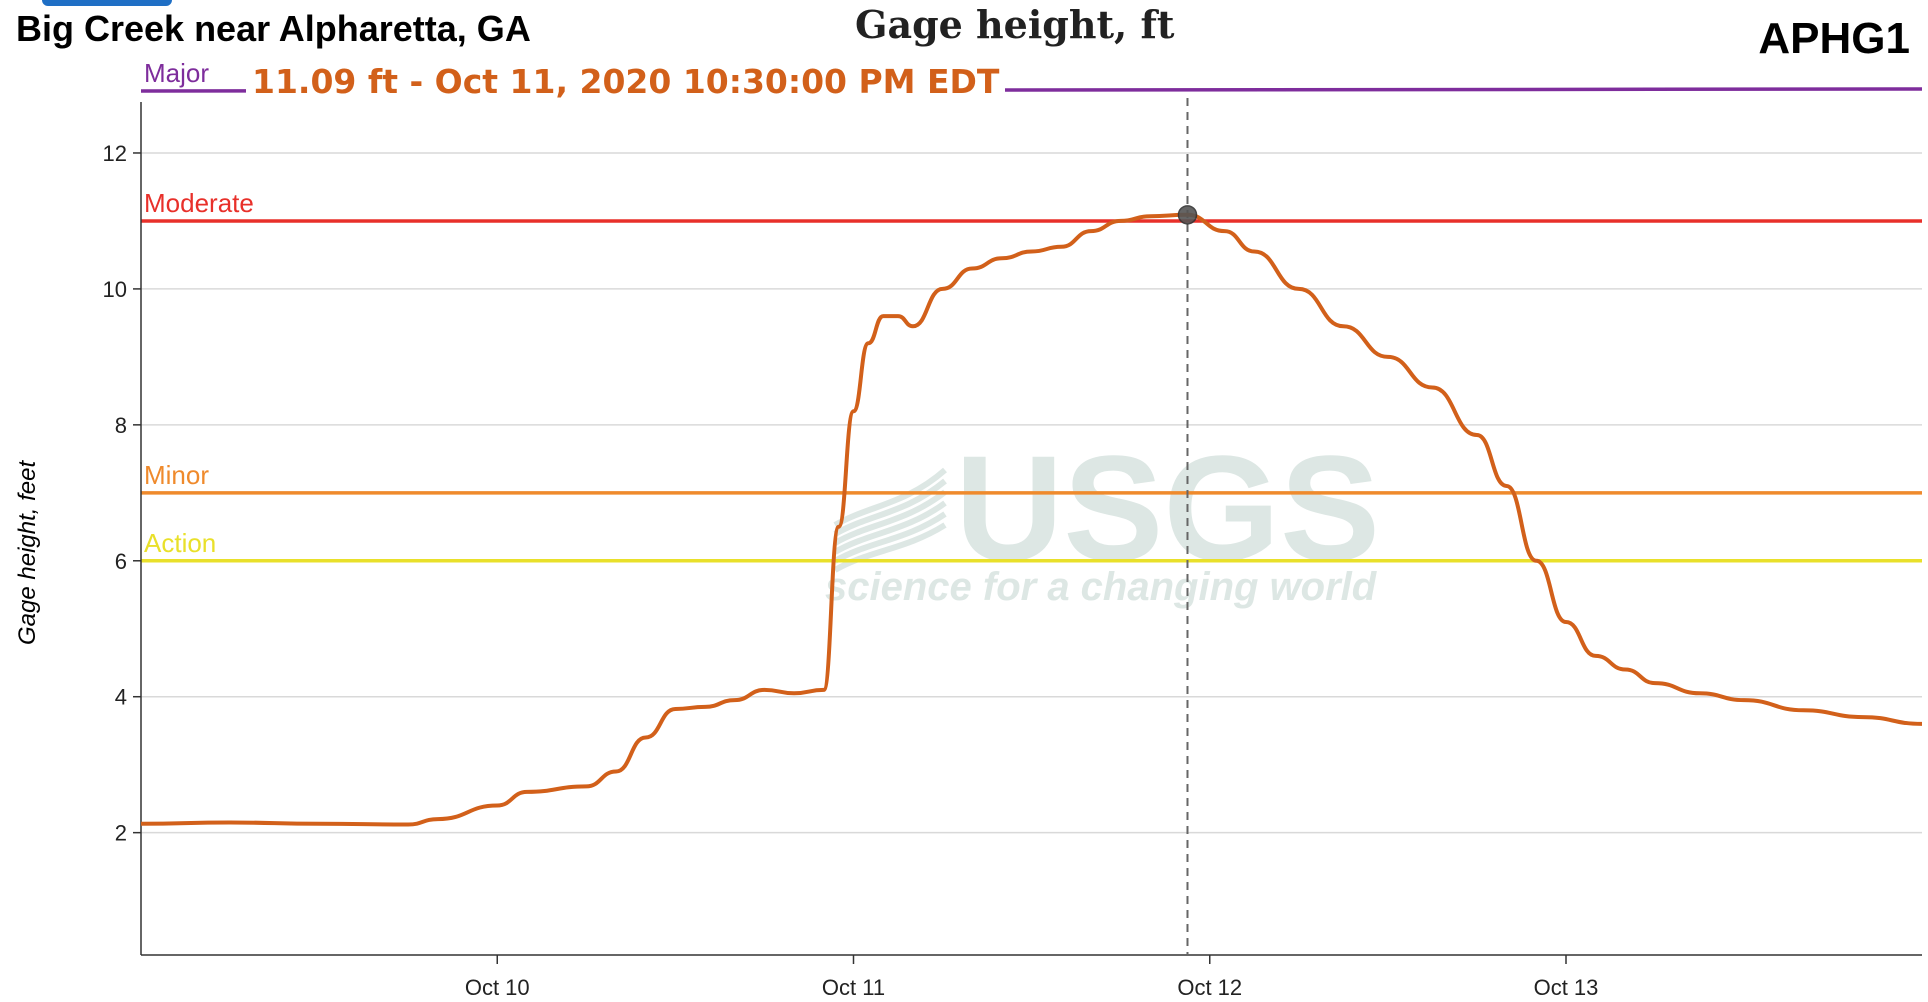 This screenshot has height=1002, width=1928. What do you see at coordinates (199, 203) in the screenshot?
I see `flood-label-moderate: Moderate` at bounding box center [199, 203].